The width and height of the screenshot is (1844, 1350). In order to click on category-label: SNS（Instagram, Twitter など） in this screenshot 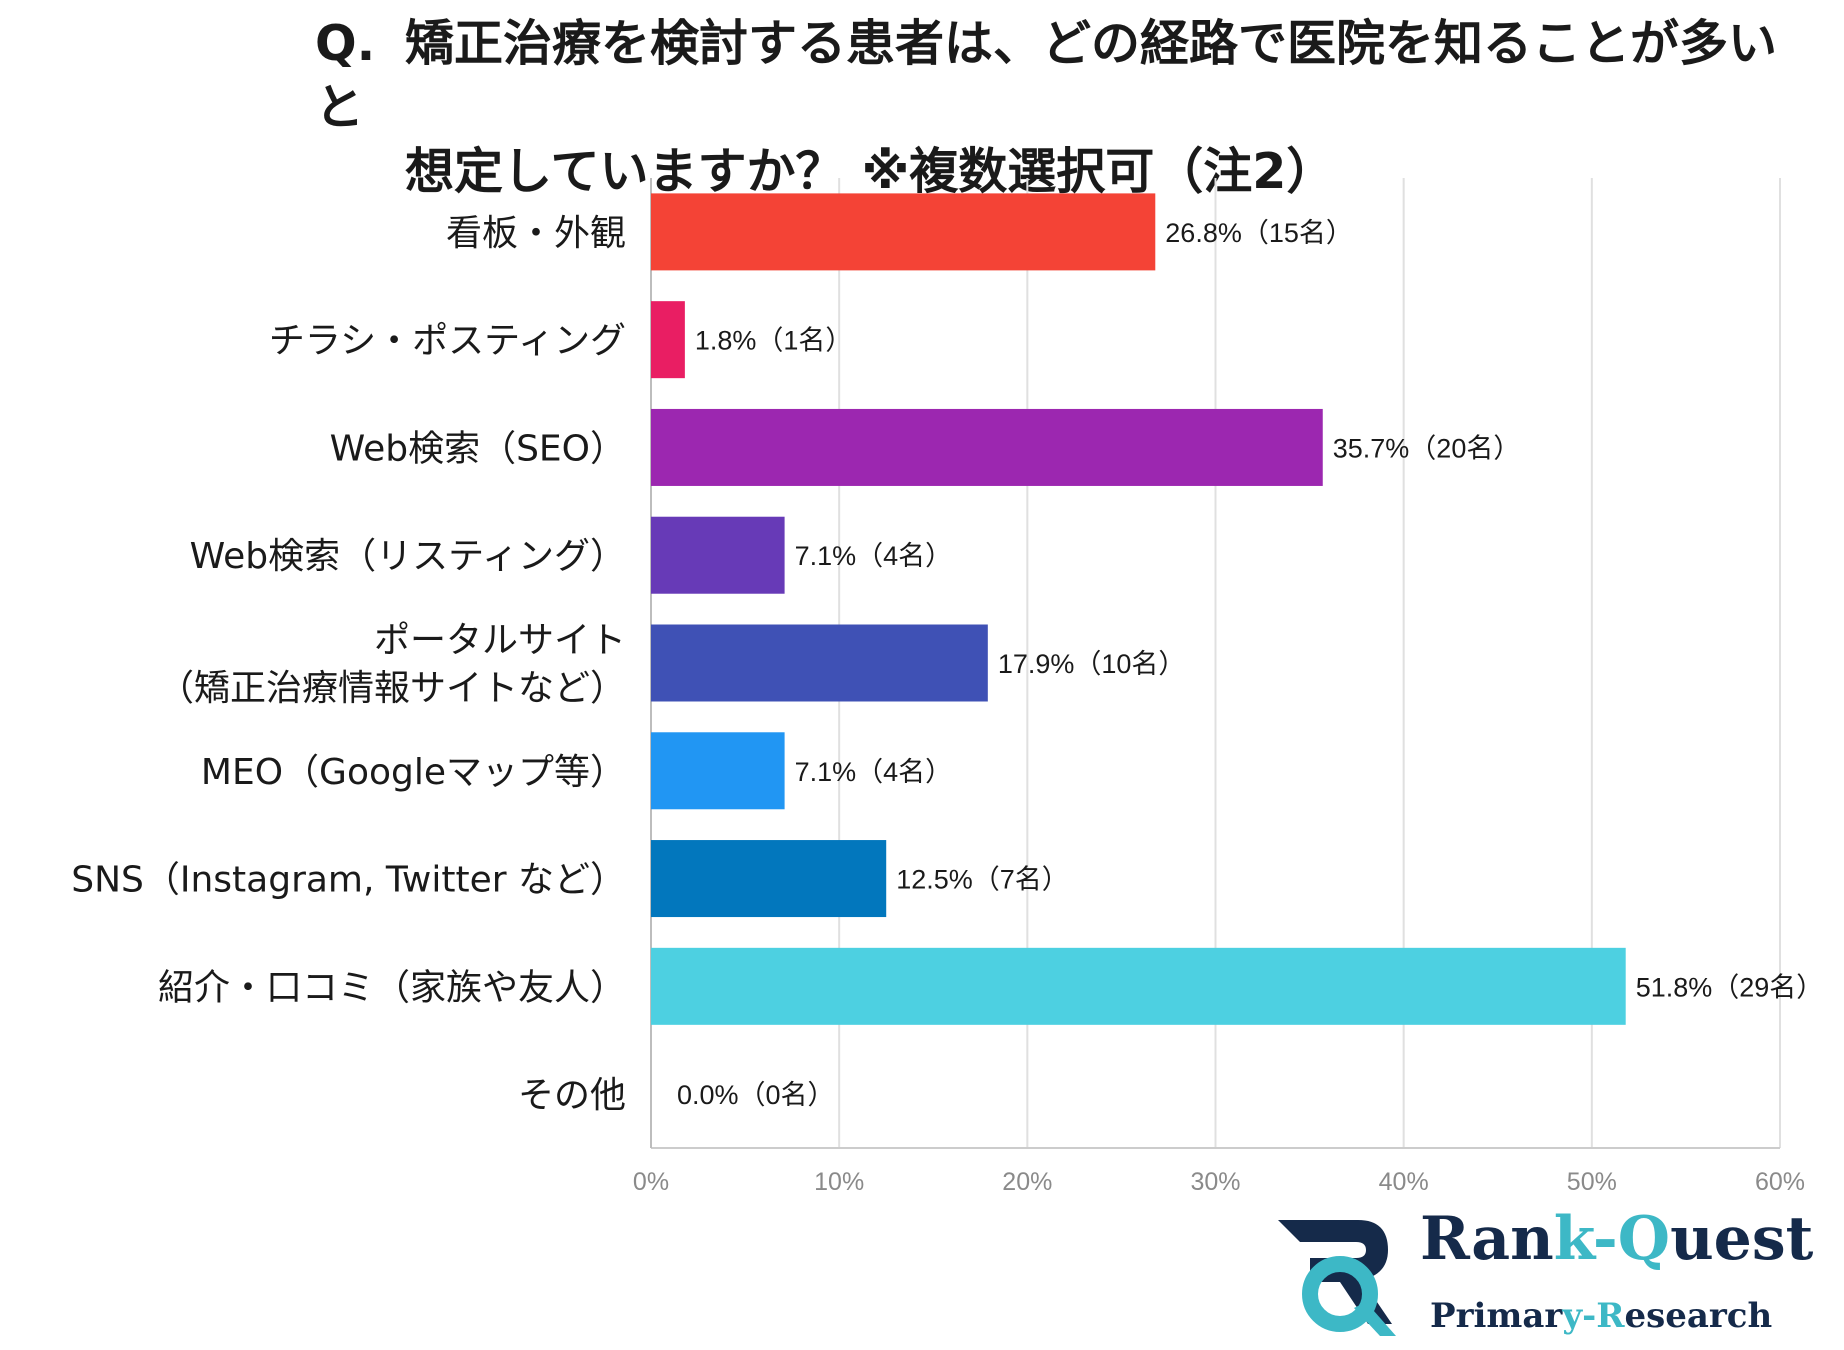, I will do `click(348, 880)`.